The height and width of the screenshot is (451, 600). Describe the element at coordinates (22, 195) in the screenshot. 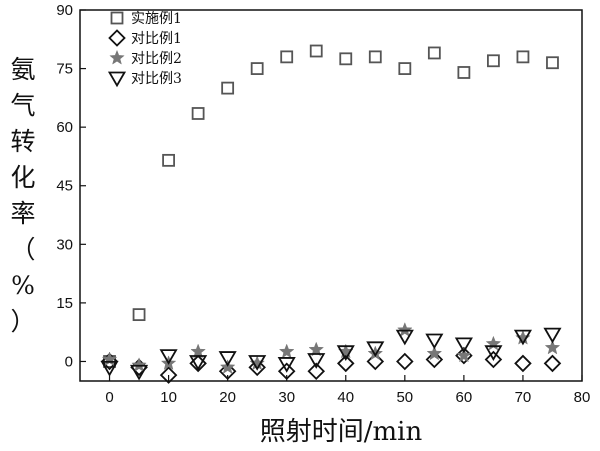

I see `y-axis-title: 氨气转化率（%）` at that location.